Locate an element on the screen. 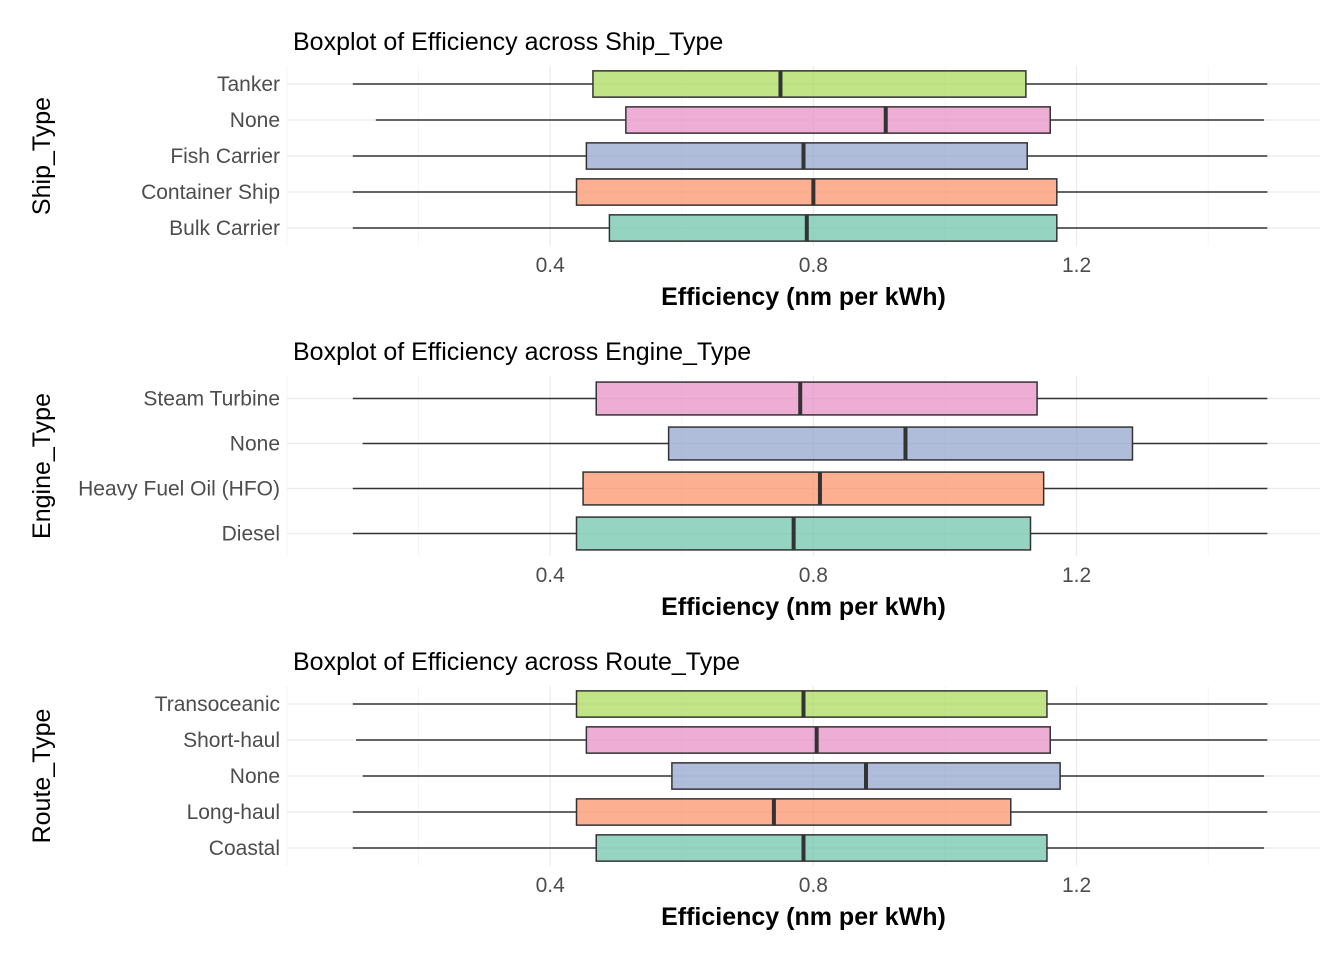 Image resolution: width=1344 pixels, height=965 pixels. y-axis-title: Route_Type is located at coordinates (42, 776).